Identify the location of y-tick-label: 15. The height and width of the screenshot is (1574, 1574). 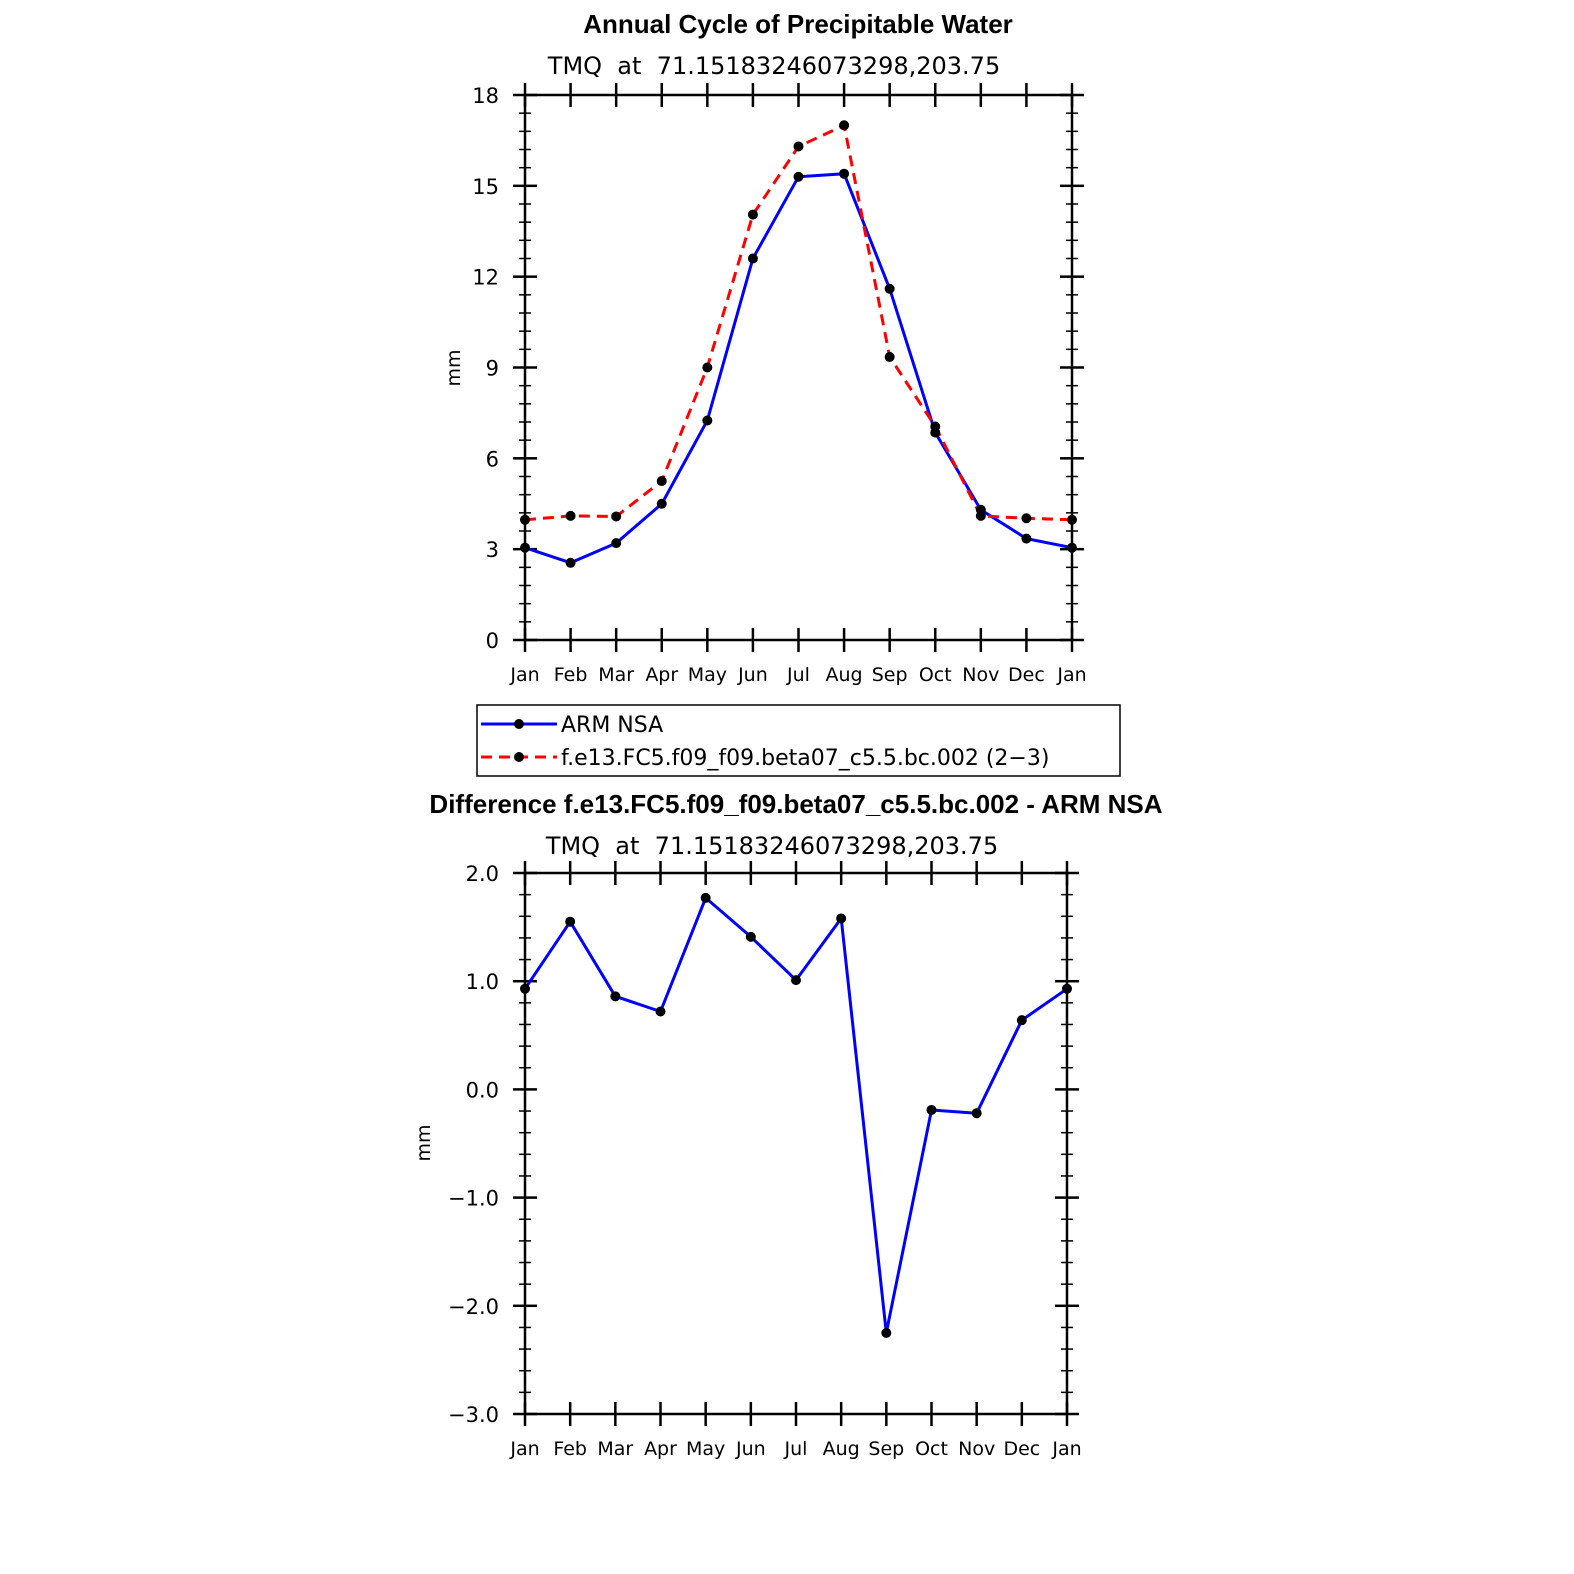
(485, 187).